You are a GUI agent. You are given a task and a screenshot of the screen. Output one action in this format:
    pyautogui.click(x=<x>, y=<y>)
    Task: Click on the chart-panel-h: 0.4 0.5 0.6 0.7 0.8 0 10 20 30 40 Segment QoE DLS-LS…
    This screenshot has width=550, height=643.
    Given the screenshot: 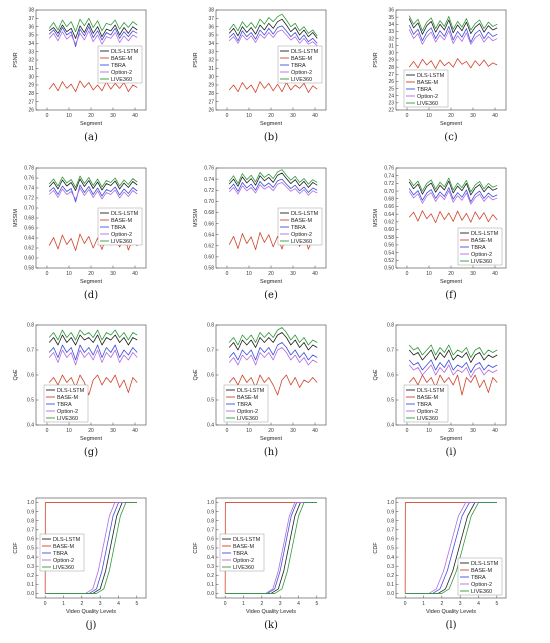 What is the action you would take?
    pyautogui.click(x=260, y=390)
    